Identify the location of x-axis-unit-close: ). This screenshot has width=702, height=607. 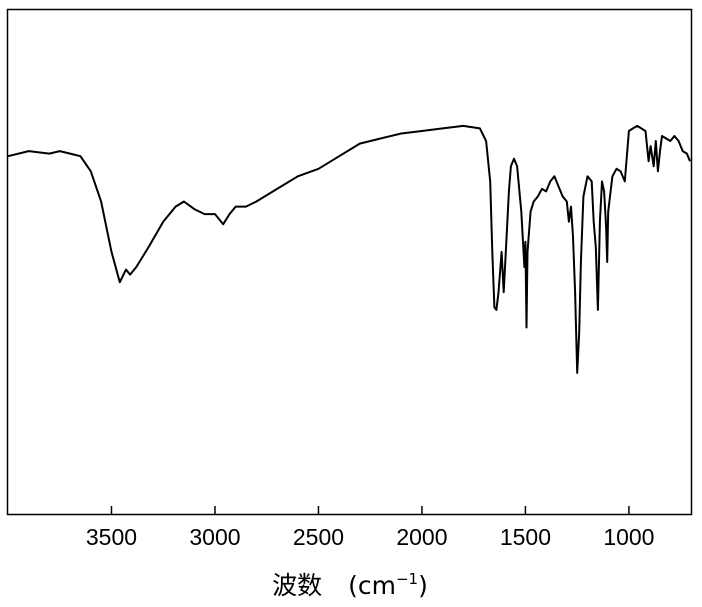
(423, 585).